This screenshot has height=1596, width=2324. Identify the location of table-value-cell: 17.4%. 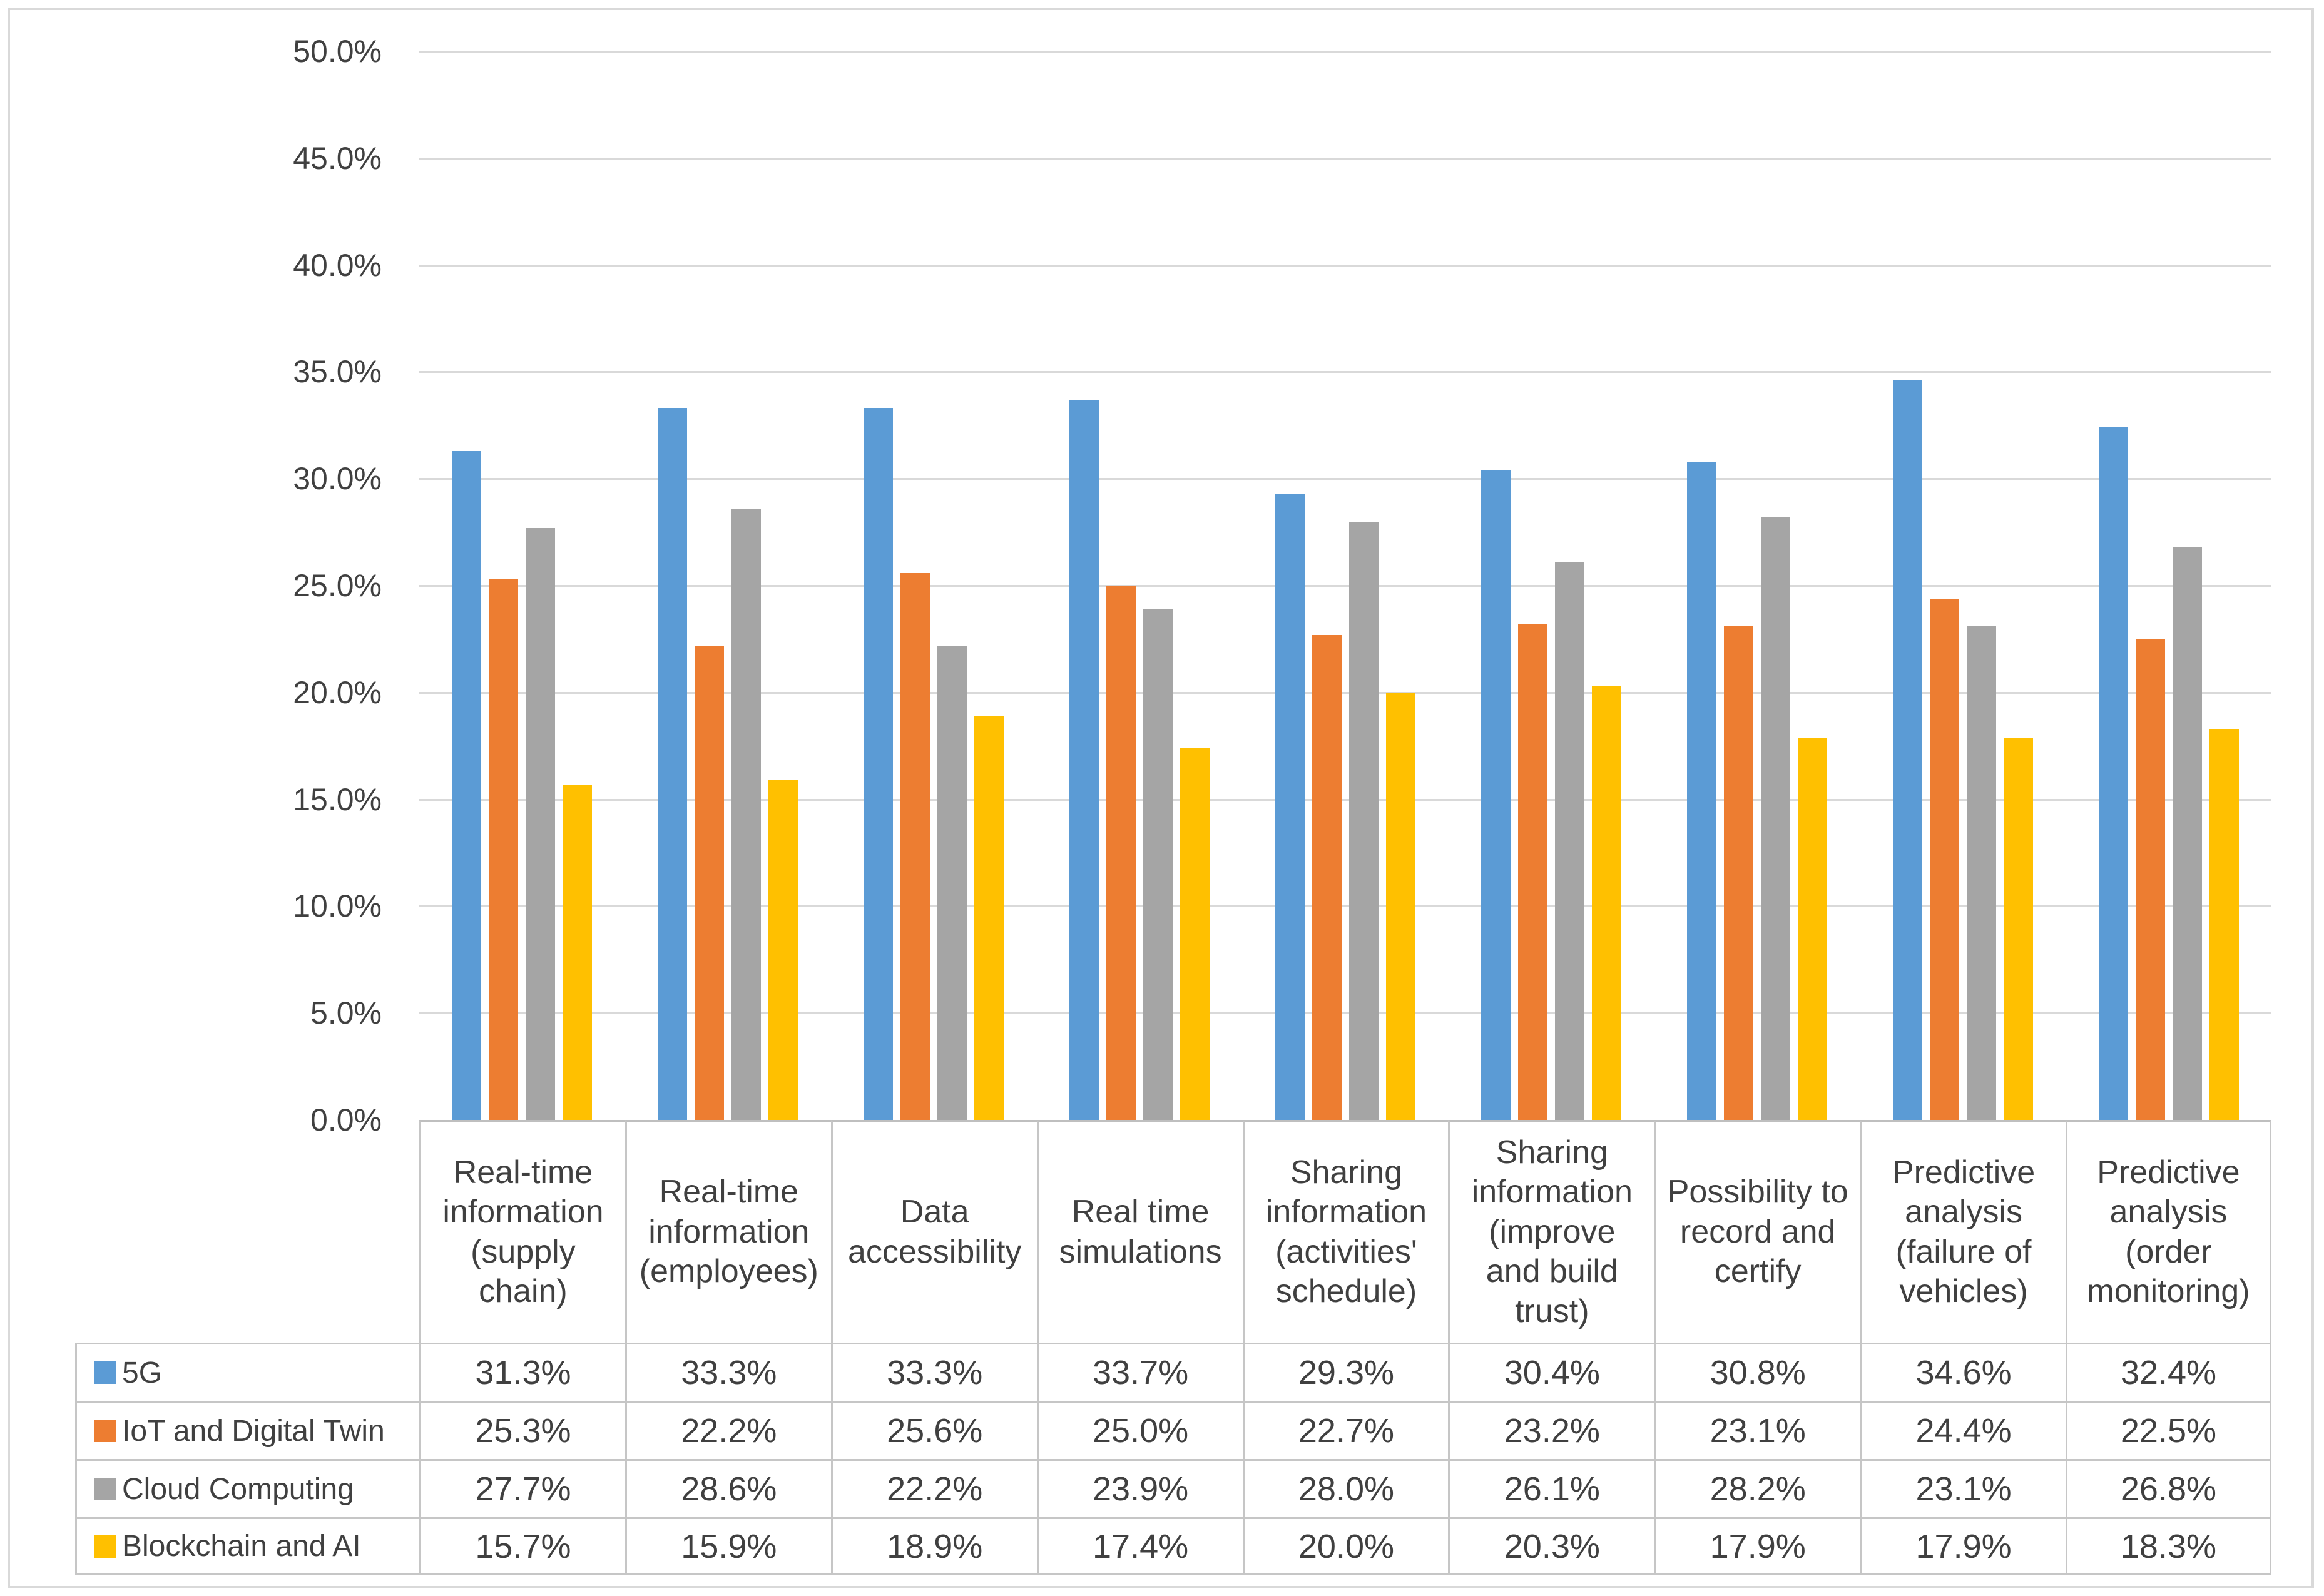
(1139, 1546).